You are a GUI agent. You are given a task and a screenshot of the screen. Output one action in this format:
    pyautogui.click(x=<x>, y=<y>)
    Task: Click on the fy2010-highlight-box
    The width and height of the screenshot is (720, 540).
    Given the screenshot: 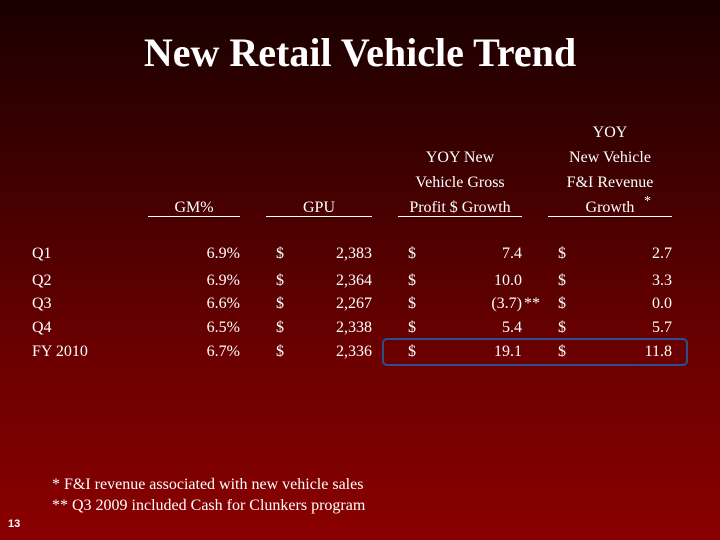 What is the action you would take?
    pyautogui.click(x=535, y=352)
    